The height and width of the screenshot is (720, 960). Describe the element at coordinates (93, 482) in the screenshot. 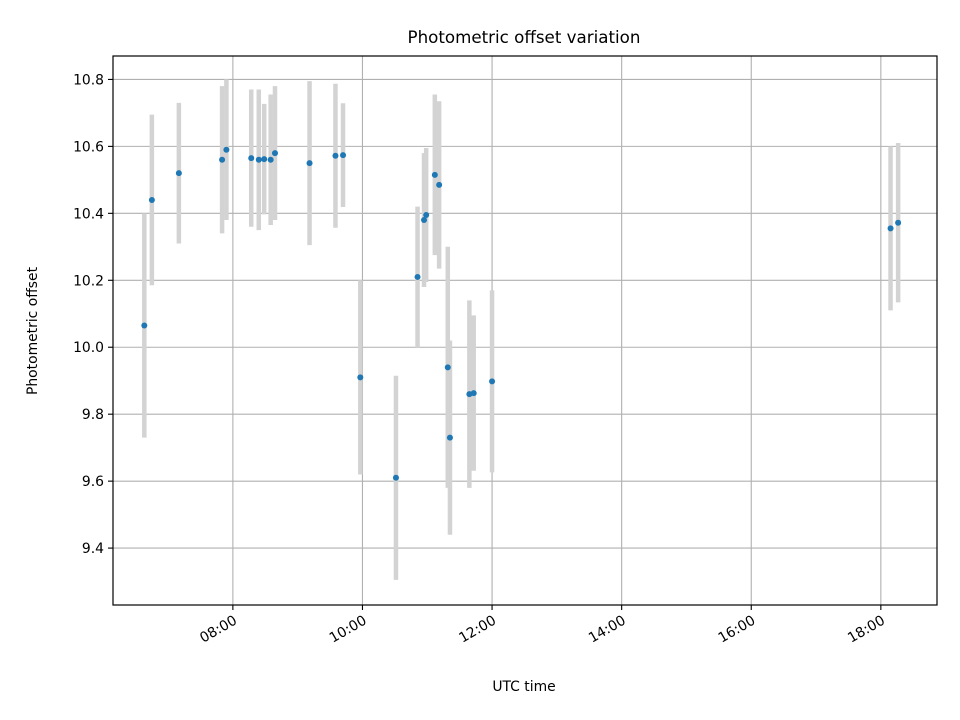

I see `y-tick-label: 9.6` at that location.